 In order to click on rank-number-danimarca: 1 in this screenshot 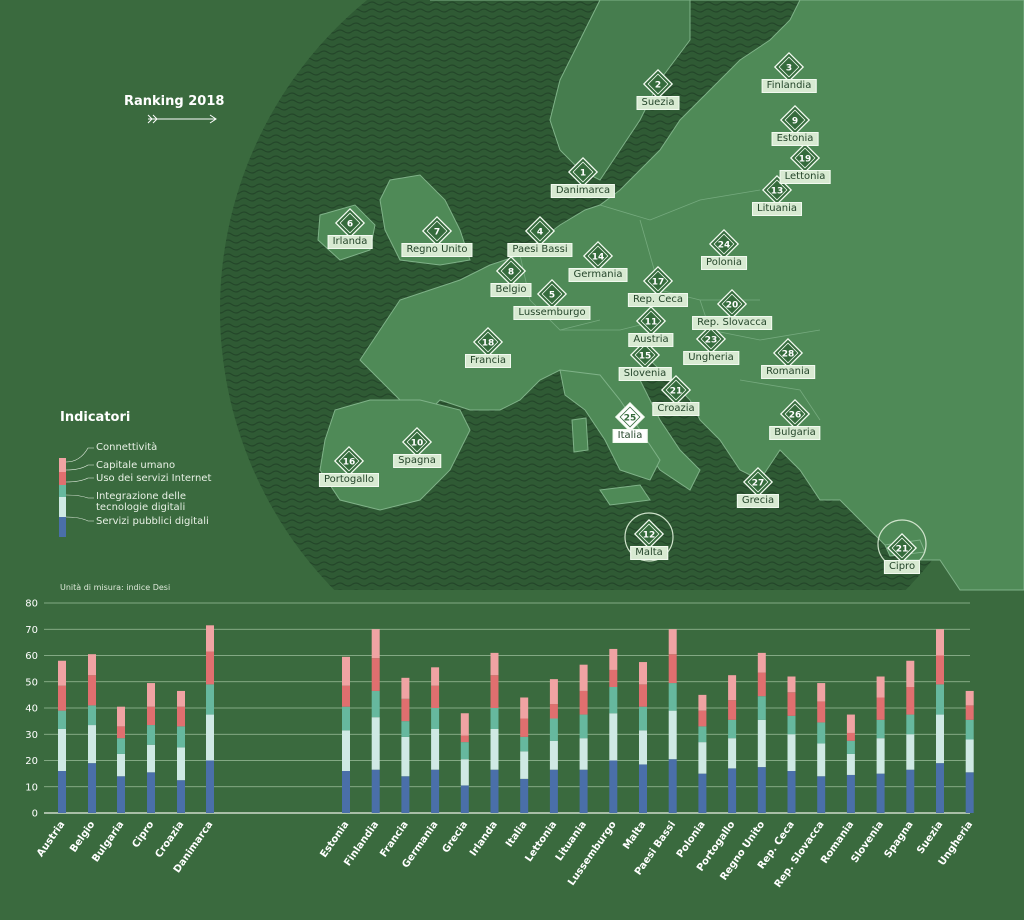, I will do `click(583, 174)`.